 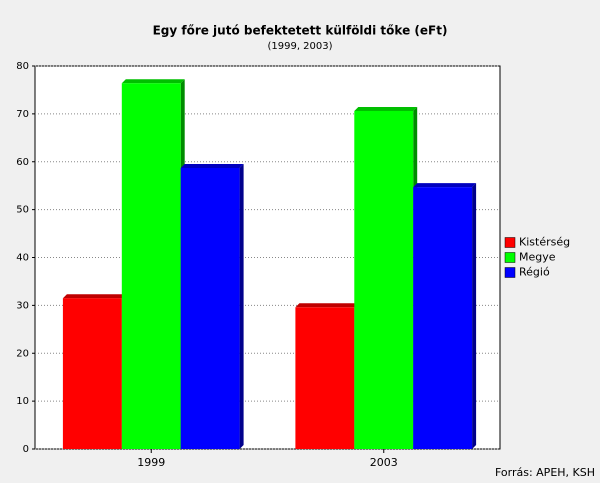 What do you see at coordinates (537, 257) in the screenshot?
I see `legend-label: Megye` at bounding box center [537, 257].